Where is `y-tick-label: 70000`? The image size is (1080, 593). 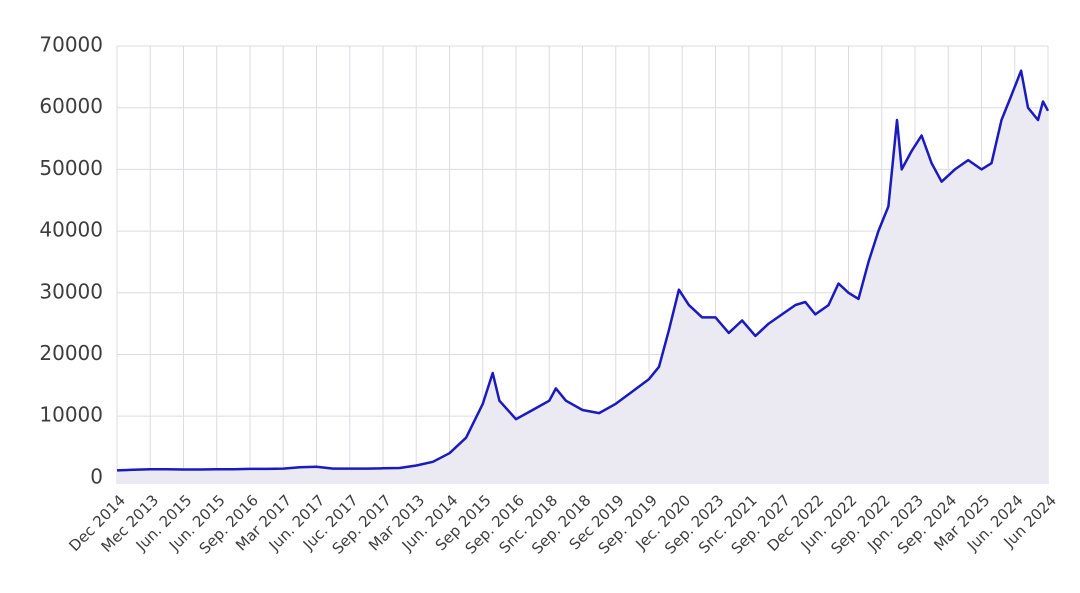
y-tick-label: 70000 is located at coordinates (71, 45).